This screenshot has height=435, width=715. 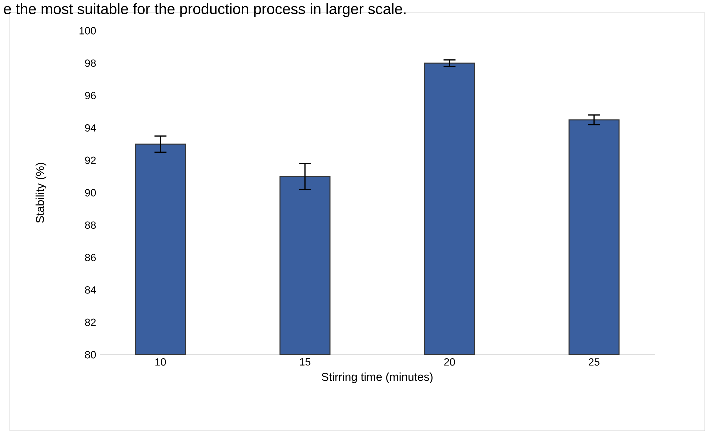 What do you see at coordinates (377, 378) in the screenshot?
I see `x-axis-title: Stirring time (minutes)` at bounding box center [377, 378].